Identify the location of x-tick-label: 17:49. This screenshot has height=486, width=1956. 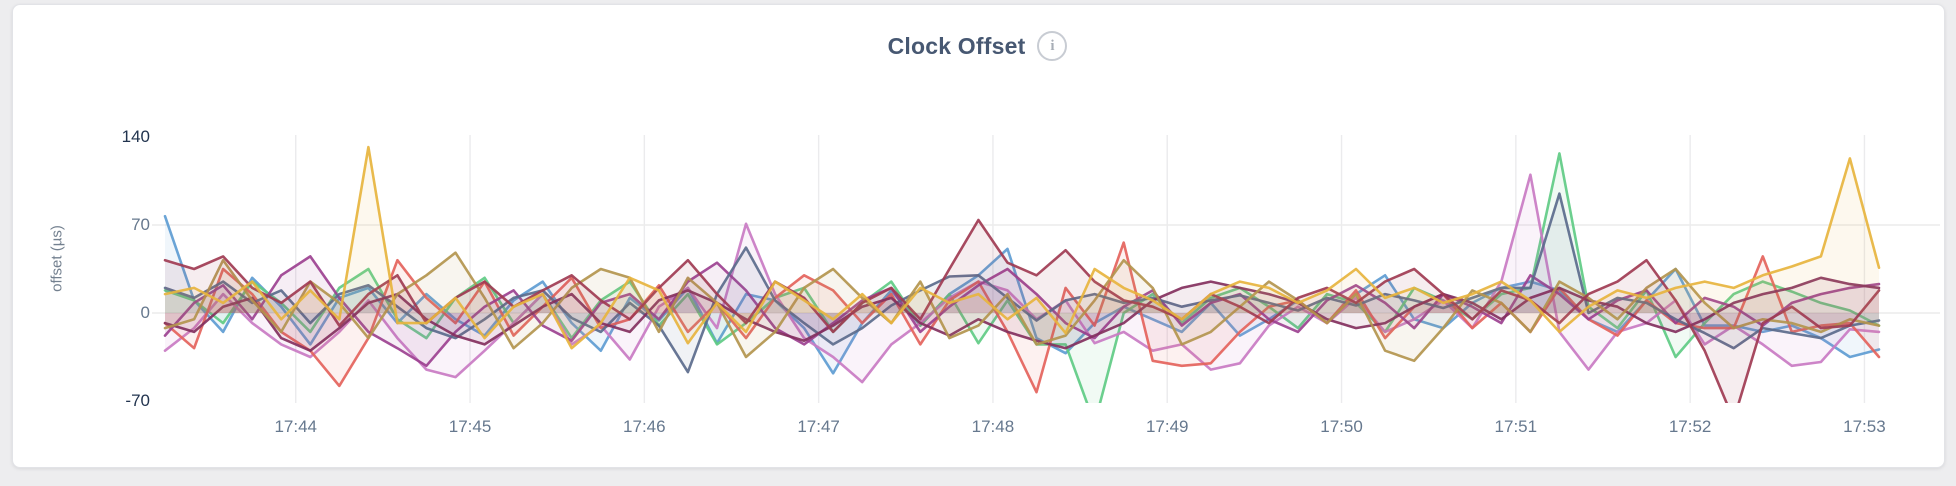
(1167, 426).